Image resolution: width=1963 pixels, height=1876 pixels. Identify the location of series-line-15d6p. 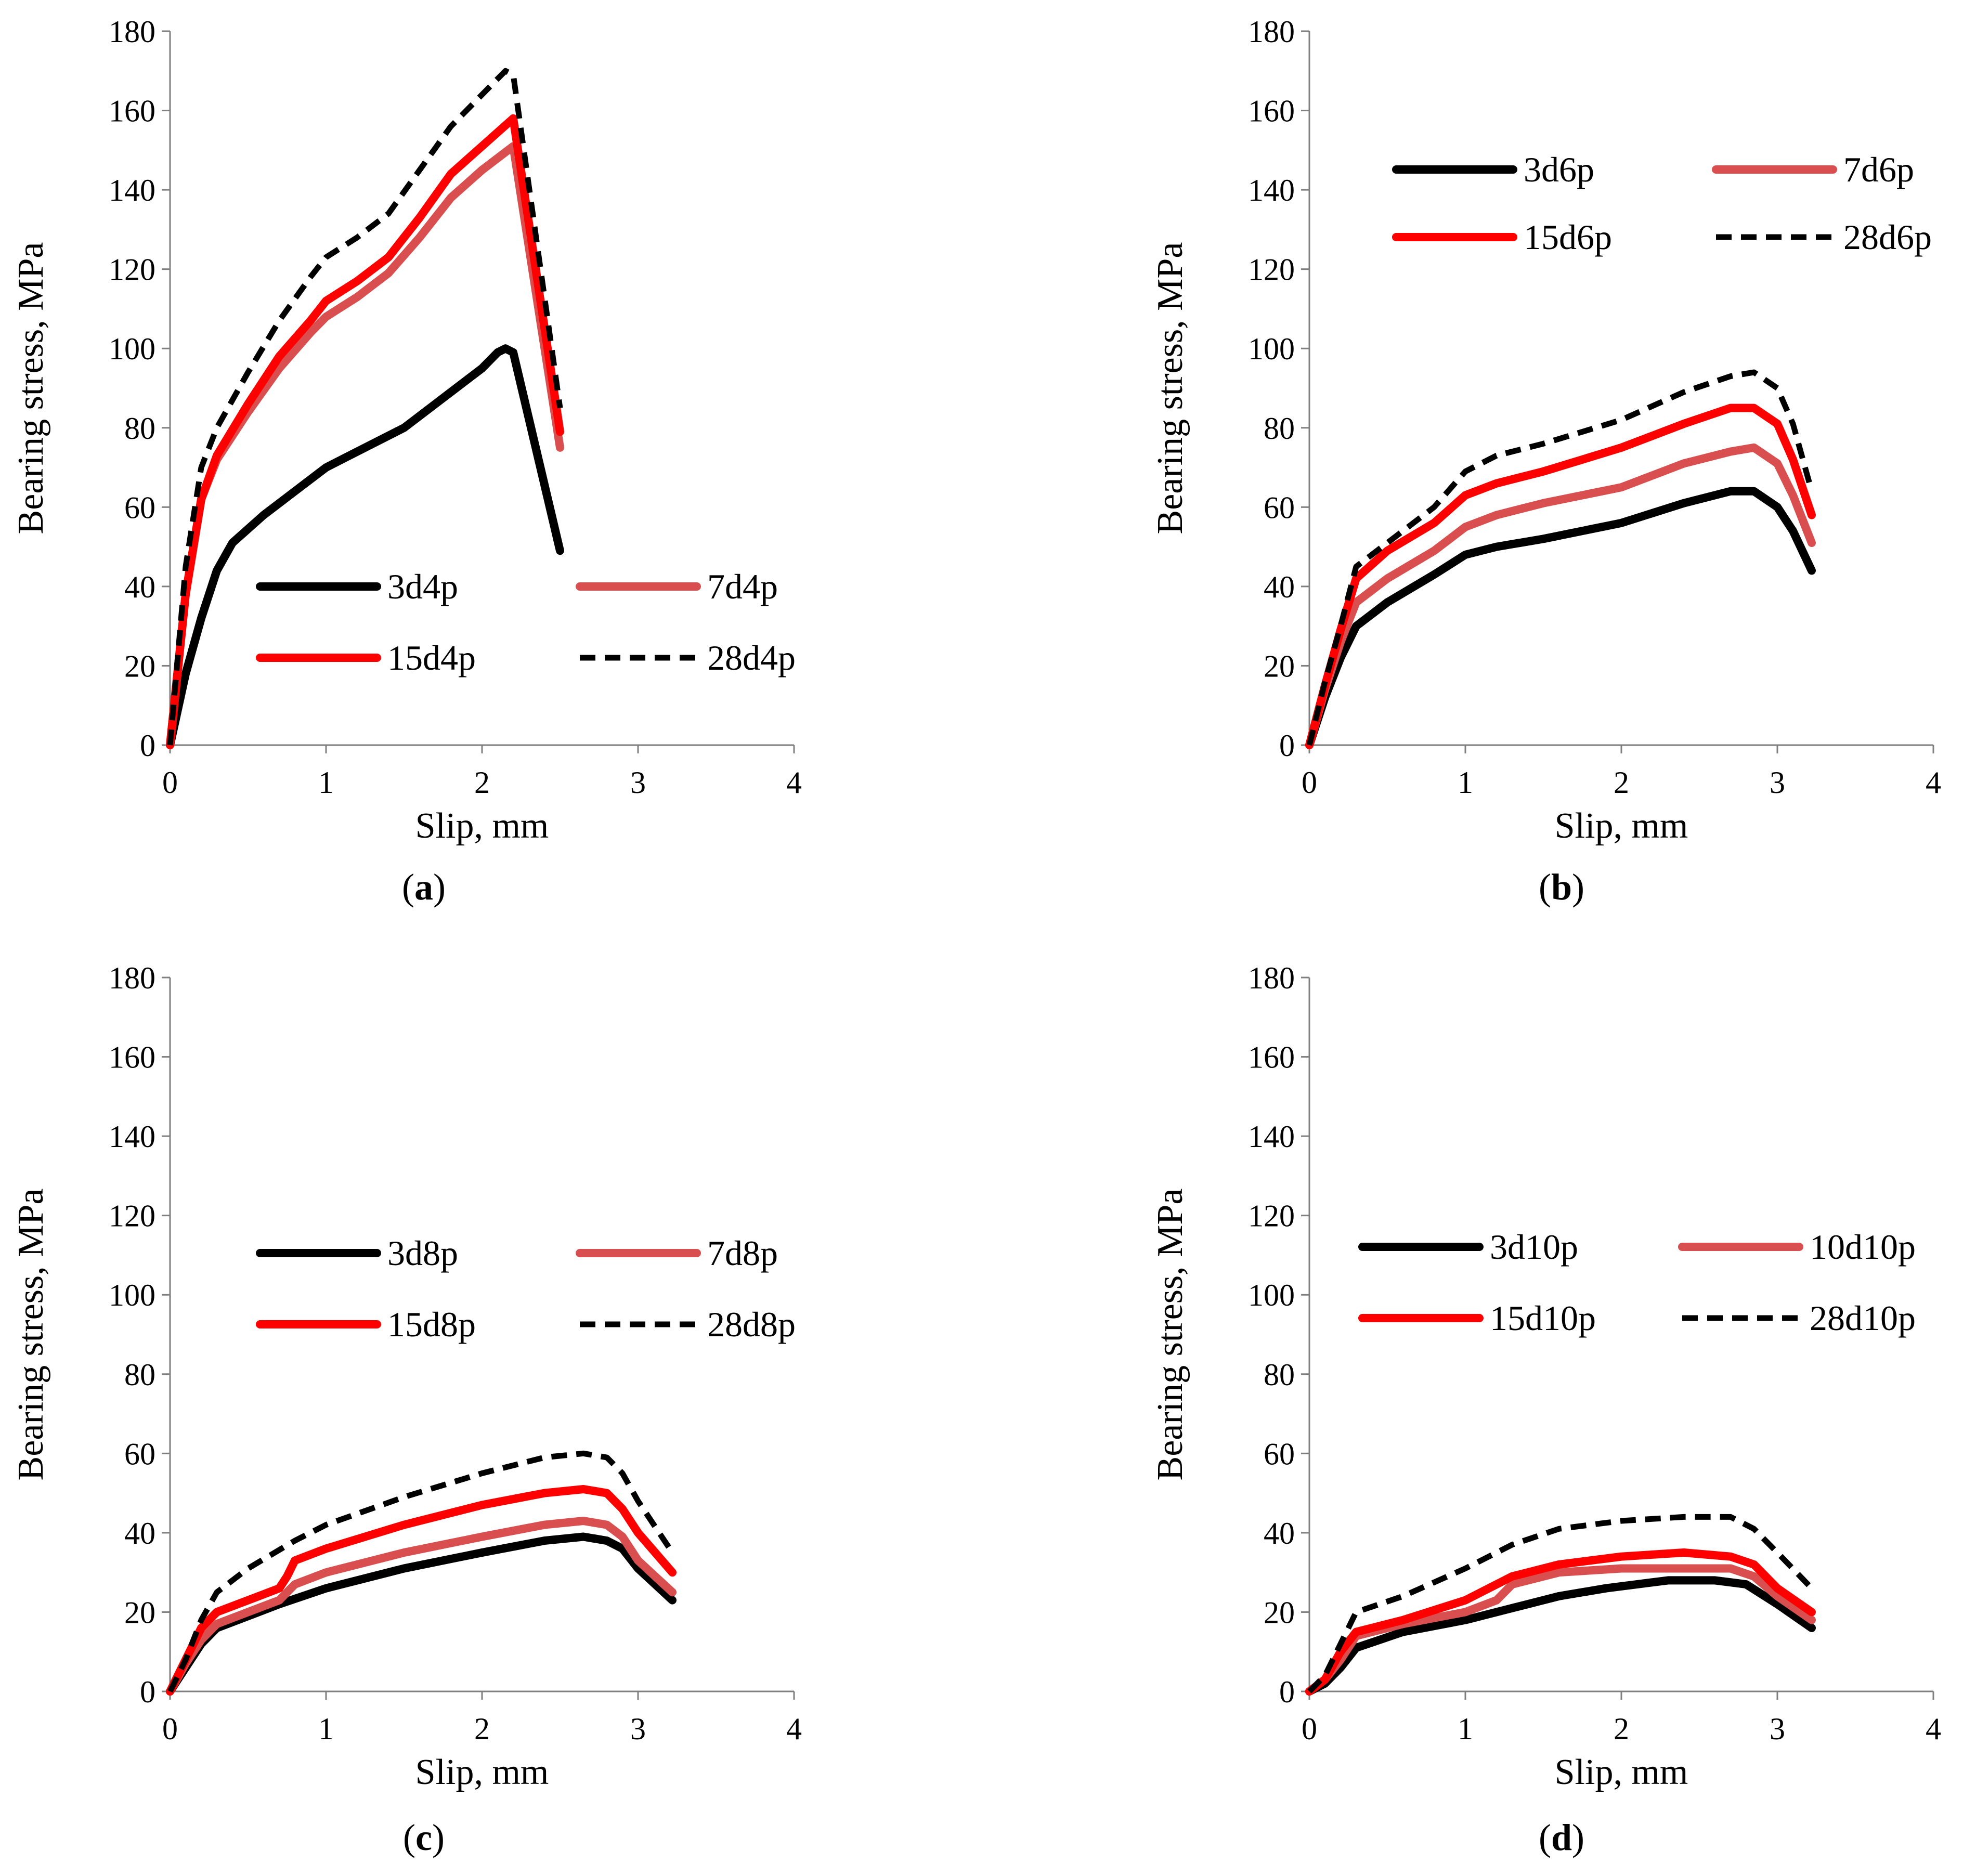
(1560, 576).